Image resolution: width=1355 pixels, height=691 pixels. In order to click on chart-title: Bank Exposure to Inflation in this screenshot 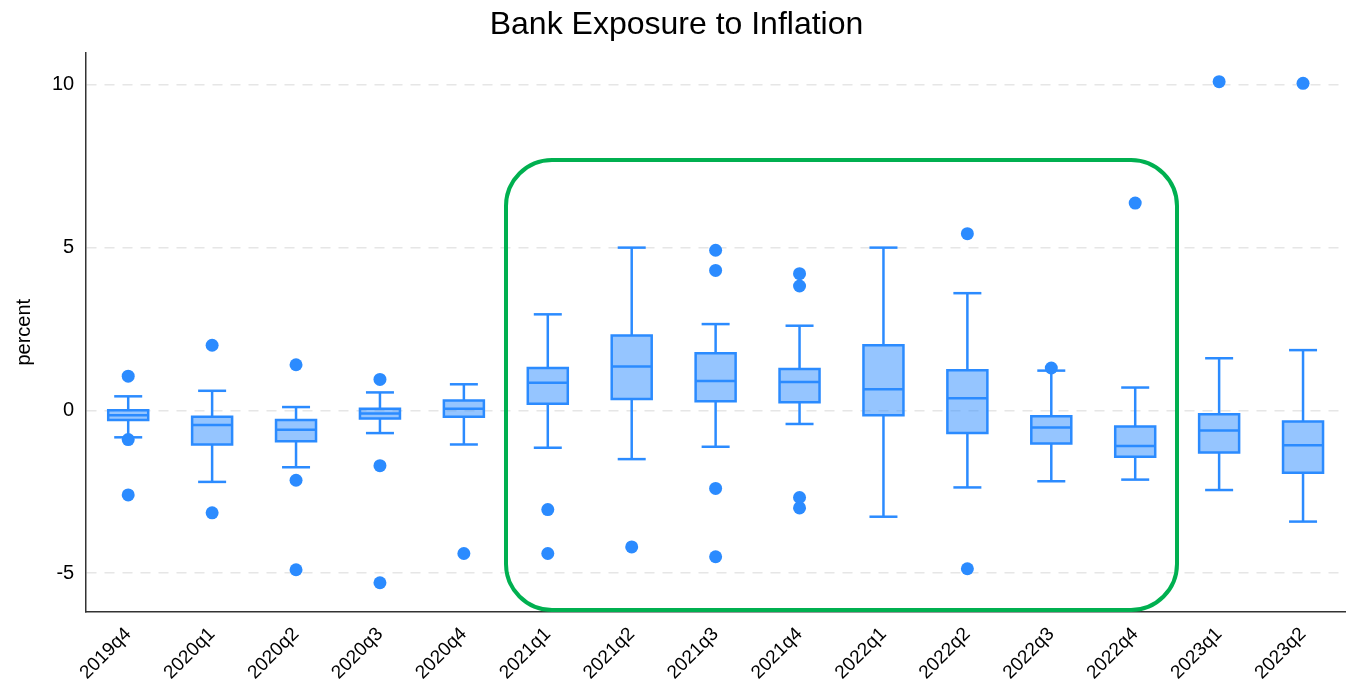, I will do `click(676, 23)`.